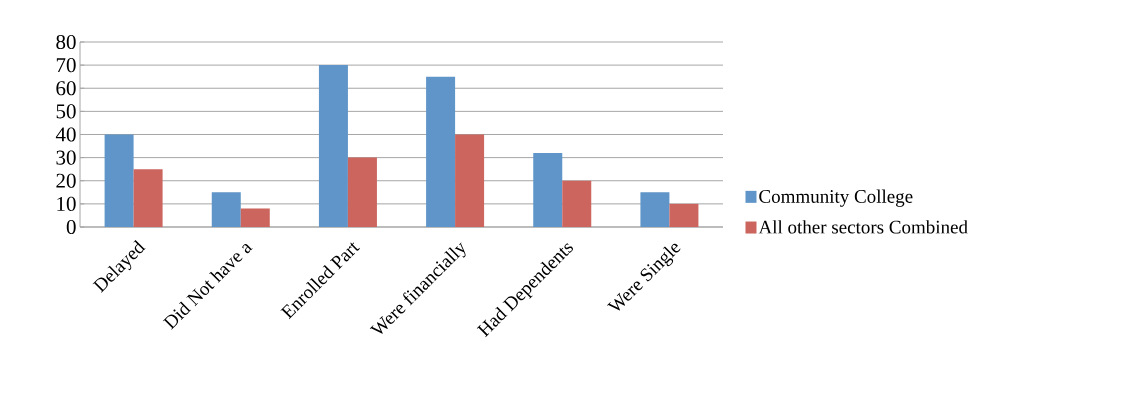 The width and height of the screenshot is (1131, 411). I want to click on y-tick-label: 10, so click(66, 203).